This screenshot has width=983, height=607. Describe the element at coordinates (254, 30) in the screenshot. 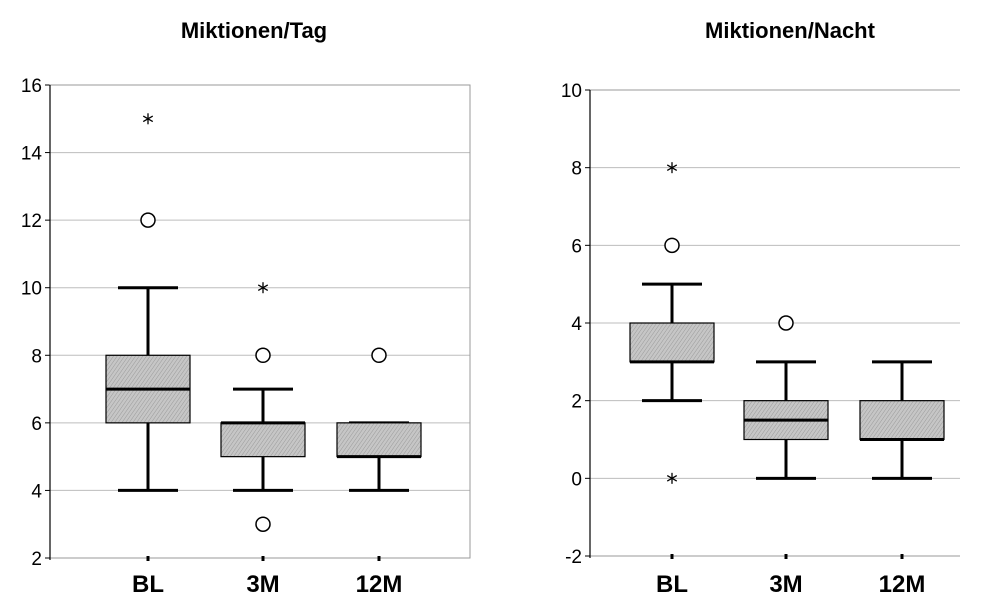

I see `chart-title: Miktionen/Tag` at that location.